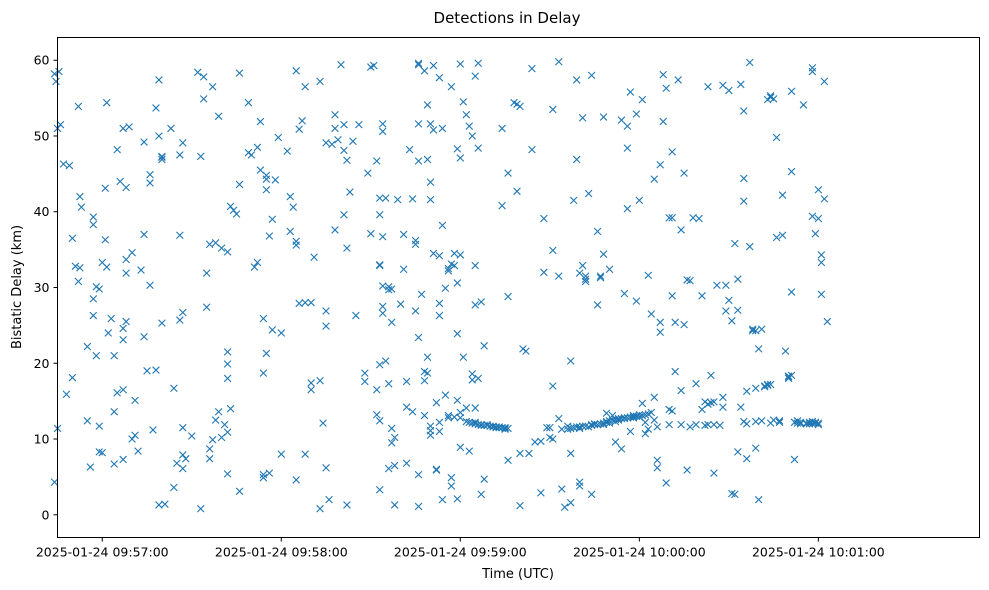  What do you see at coordinates (507, 18) in the screenshot?
I see `chart-title: Detections in Delay` at bounding box center [507, 18].